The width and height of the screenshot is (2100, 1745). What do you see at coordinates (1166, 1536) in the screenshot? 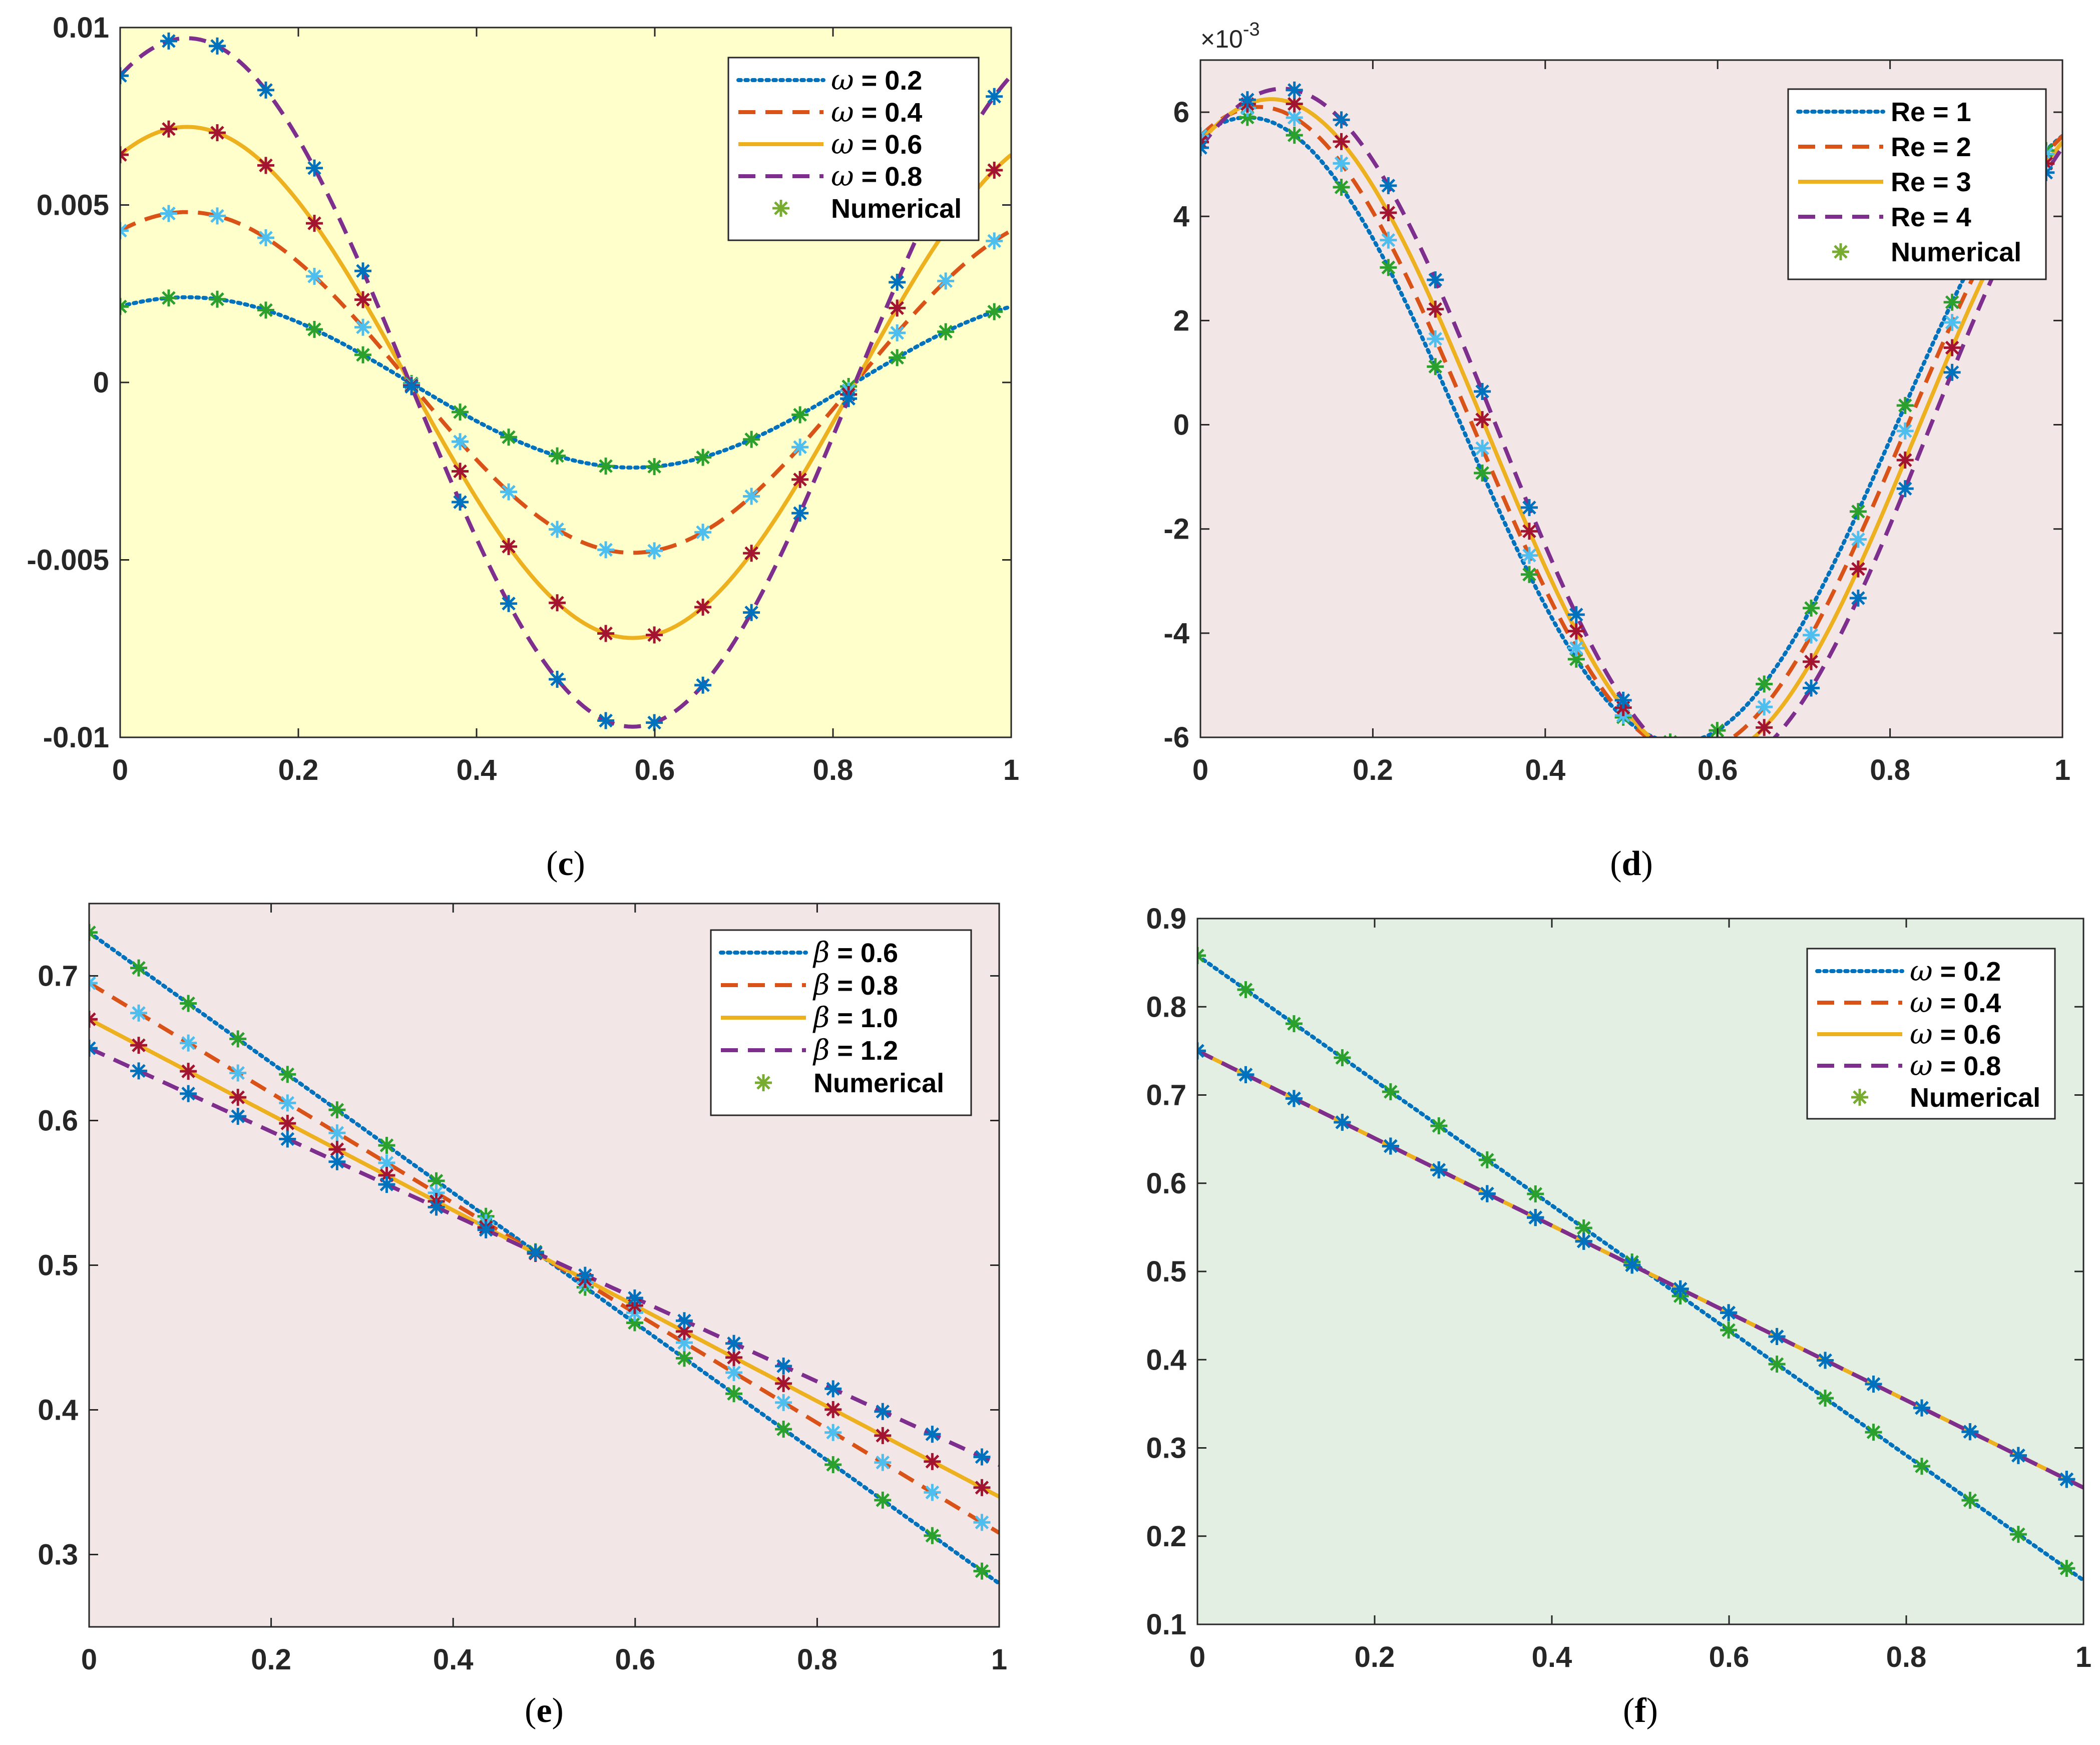
I see `y-tick-label: 0.2` at bounding box center [1166, 1536].